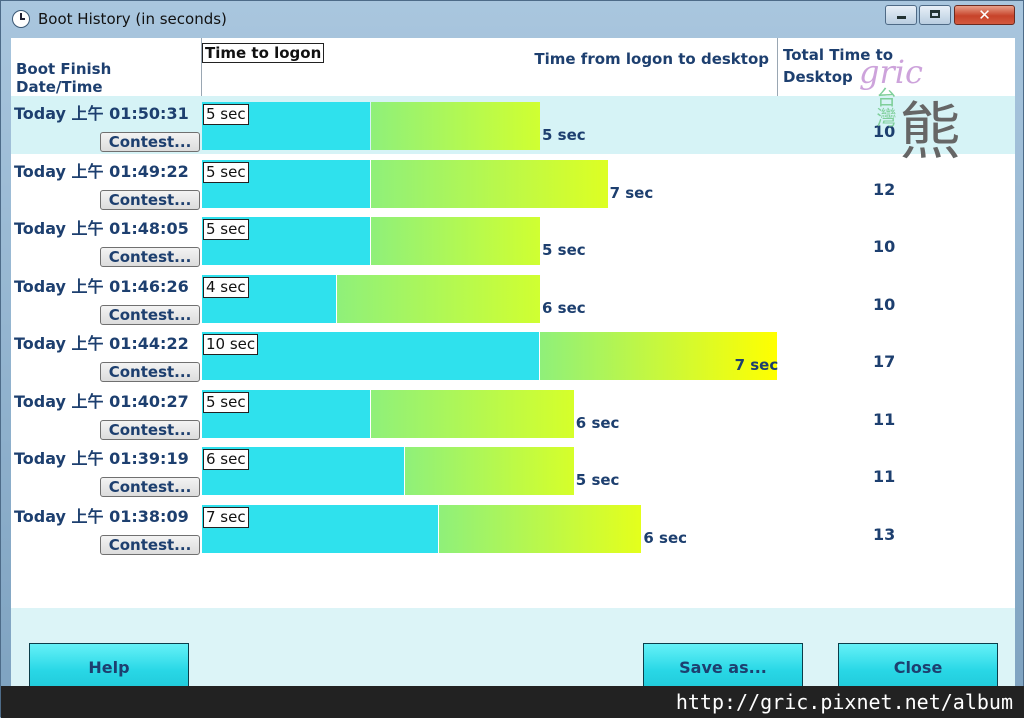  I want to click on column-header-total-label: Total Time to Desktop, so click(838, 66).